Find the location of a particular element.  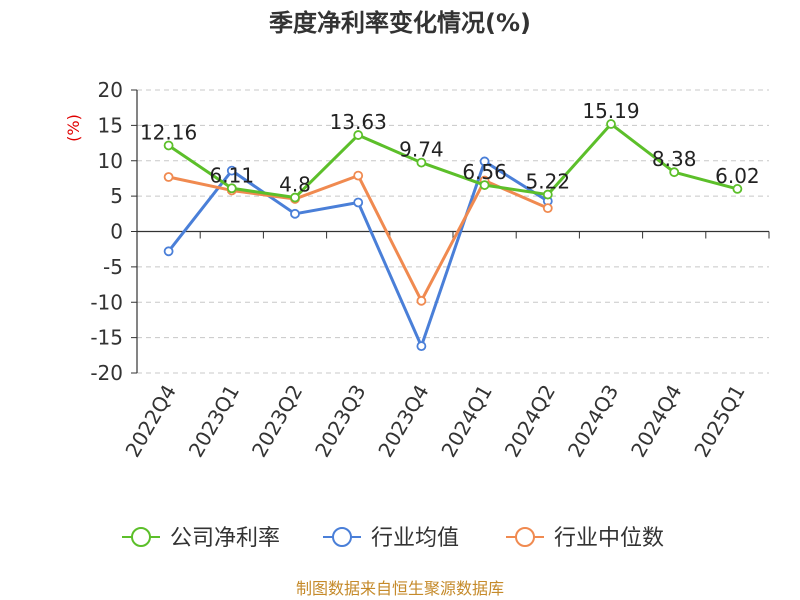

chart-title: 季度净利率变化情况(%) is located at coordinates (400, 23).